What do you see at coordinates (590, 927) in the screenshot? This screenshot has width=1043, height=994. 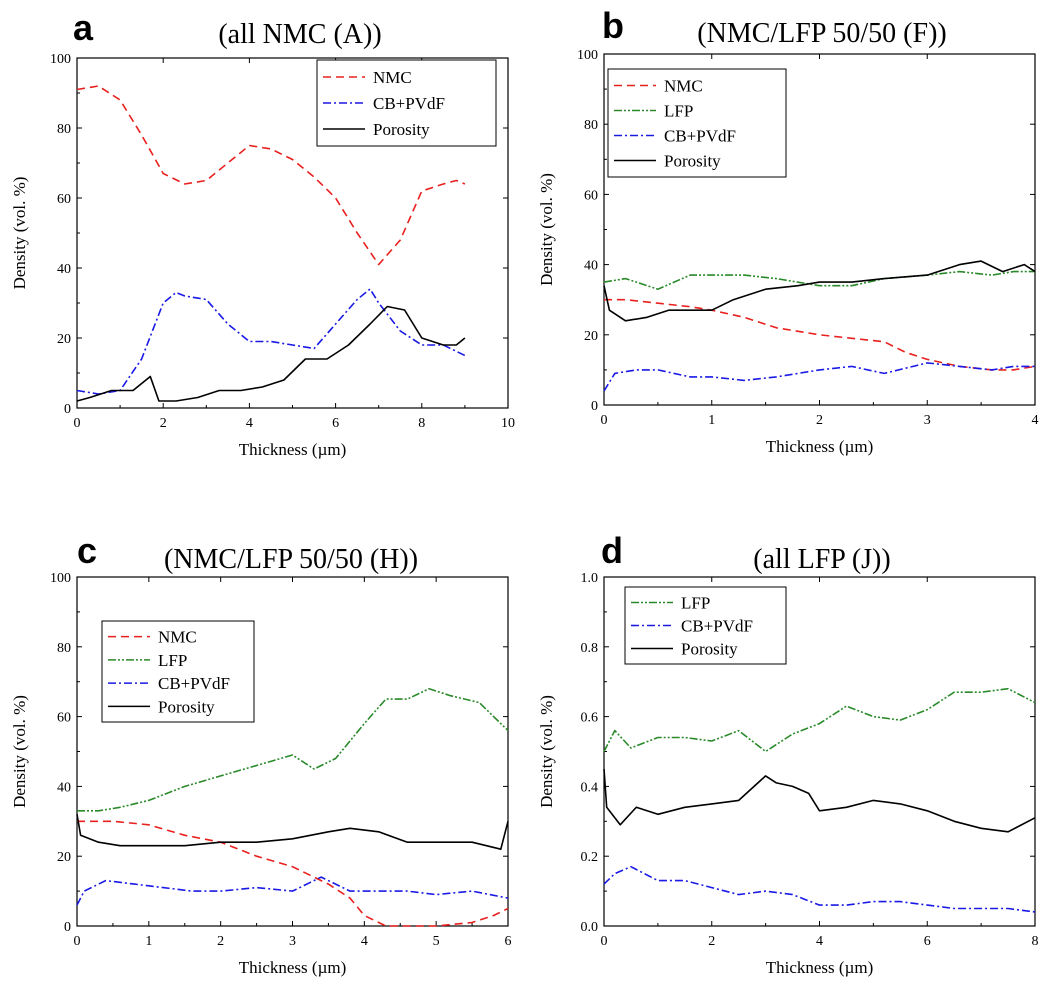 I see `y-tick-label: 0.0` at bounding box center [590, 927].